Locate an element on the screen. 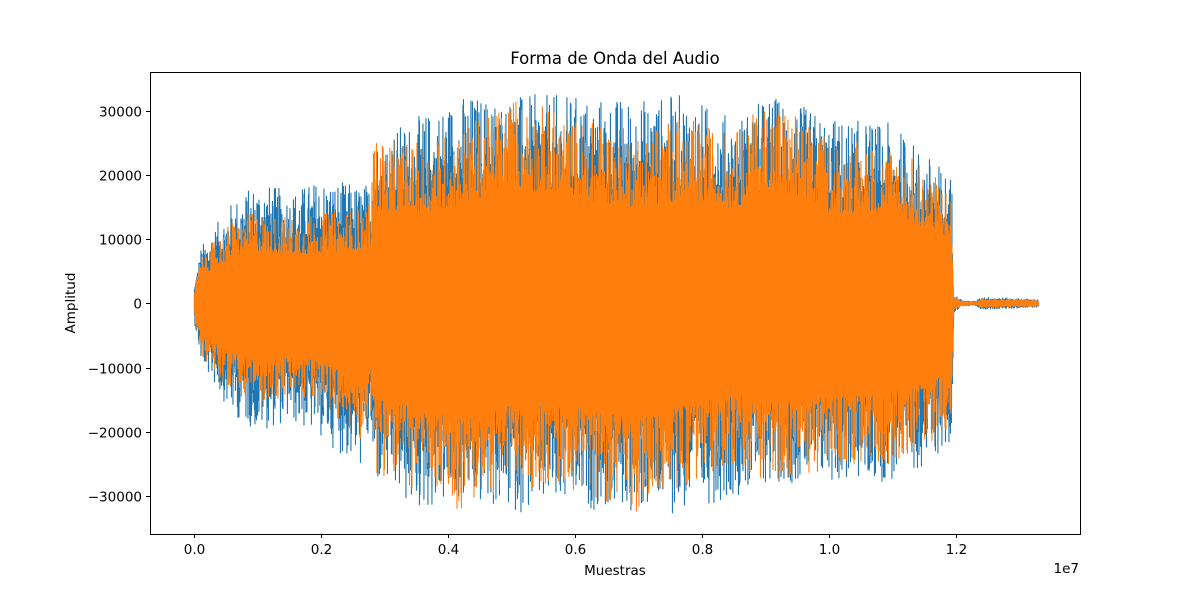 The height and width of the screenshot is (600, 1200). y-tick-label: 10000 is located at coordinates (120, 241).